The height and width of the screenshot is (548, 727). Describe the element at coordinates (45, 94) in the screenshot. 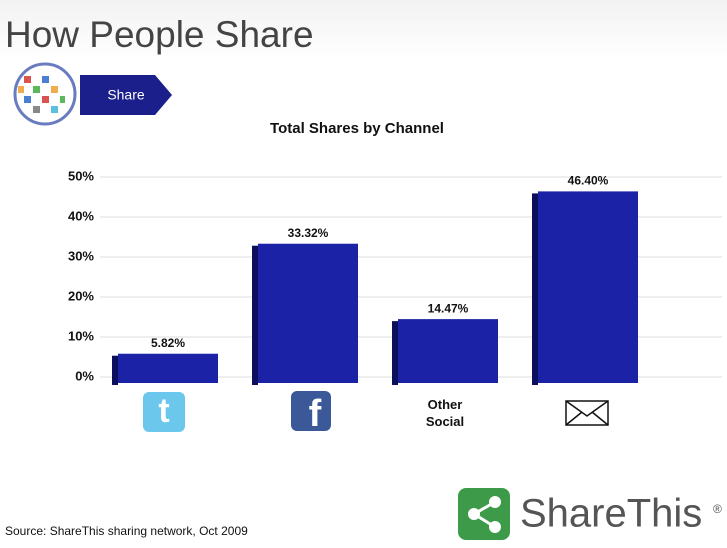

I see `globe-icon` at that location.